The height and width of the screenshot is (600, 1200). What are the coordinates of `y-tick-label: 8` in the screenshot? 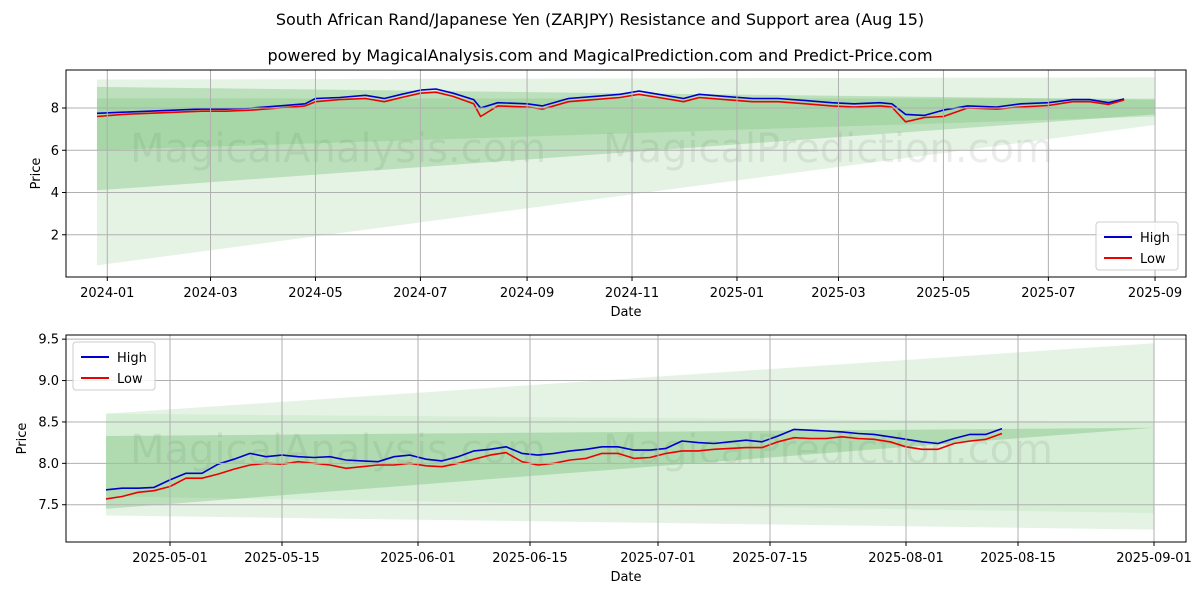 It's located at (55, 109).